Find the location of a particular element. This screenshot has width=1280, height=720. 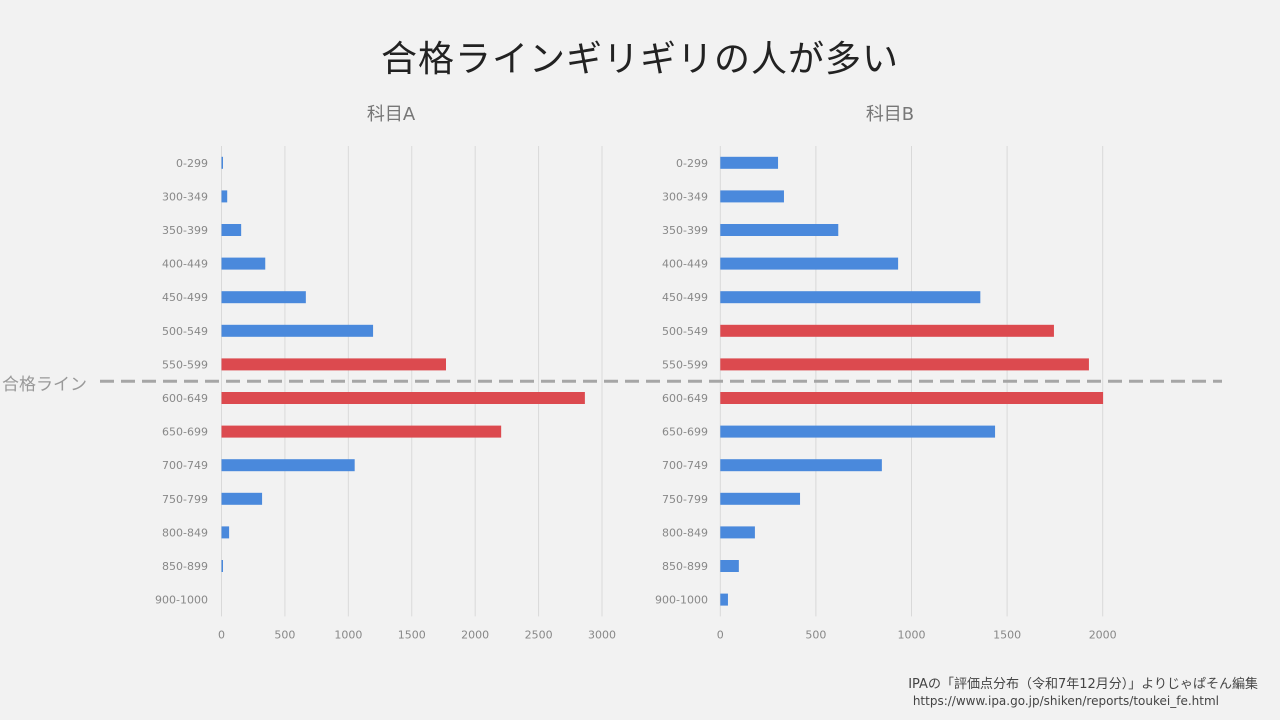

chart-title-a: 科目A is located at coordinates (391, 114).